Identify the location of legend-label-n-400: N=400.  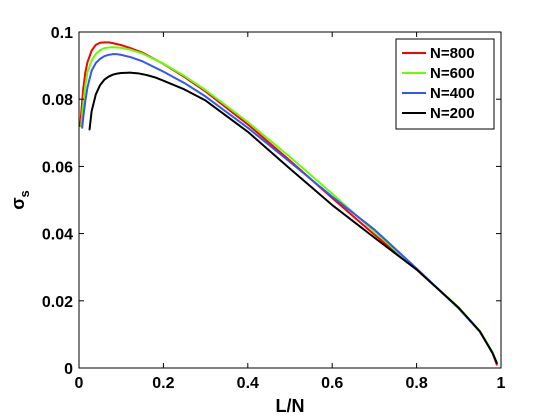
(452, 93).